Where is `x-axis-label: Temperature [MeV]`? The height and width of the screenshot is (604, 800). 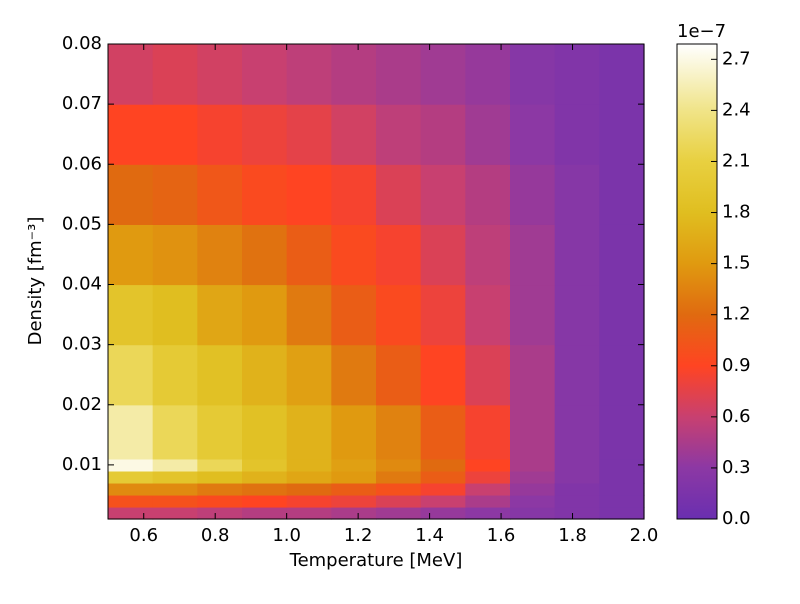
x-axis-label: Temperature [MeV] is located at coordinates (376, 560).